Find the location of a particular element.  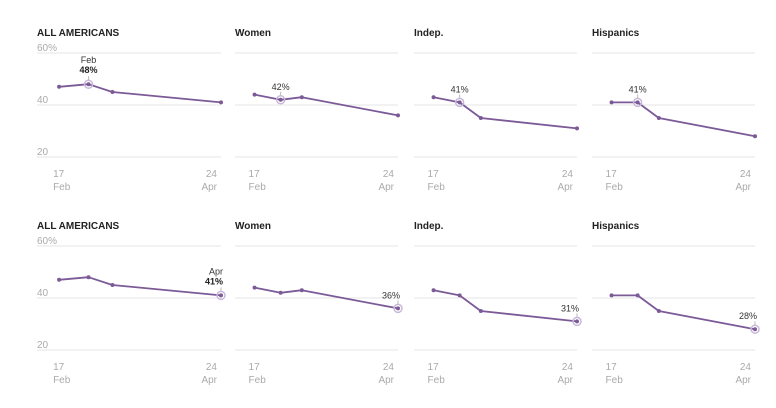

chart-panel: Women 17 Feb 24 Apr 42% is located at coordinates (317, 110).